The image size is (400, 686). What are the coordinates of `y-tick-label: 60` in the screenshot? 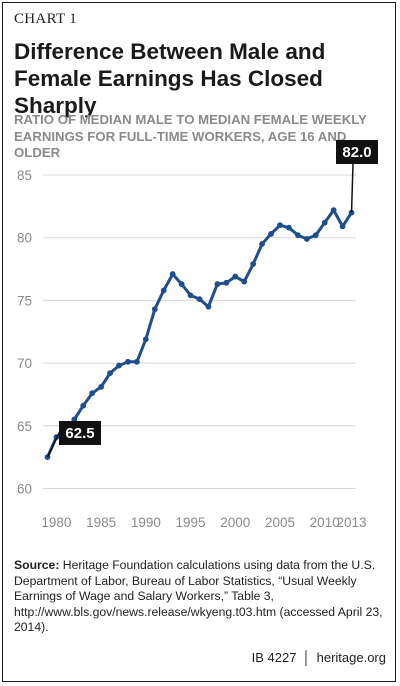 It's located at (24, 488).